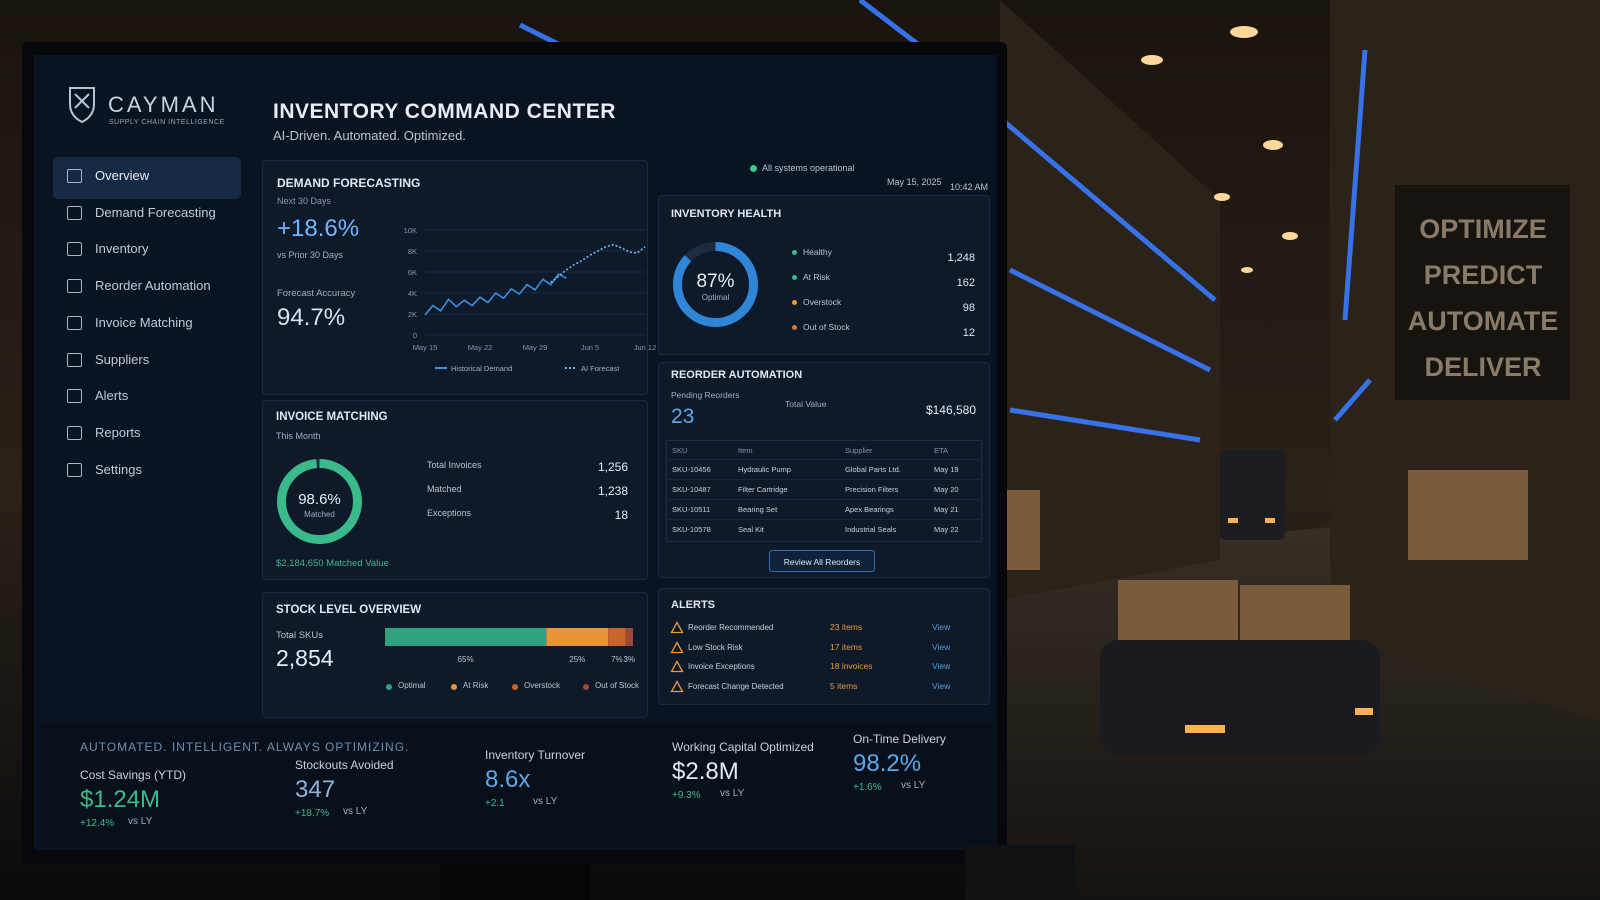 This screenshot has height=900, width=1600. What do you see at coordinates (887, 763) in the screenshot?
I see `kpi-value: 98.2%` at bounding box center [887, 763].